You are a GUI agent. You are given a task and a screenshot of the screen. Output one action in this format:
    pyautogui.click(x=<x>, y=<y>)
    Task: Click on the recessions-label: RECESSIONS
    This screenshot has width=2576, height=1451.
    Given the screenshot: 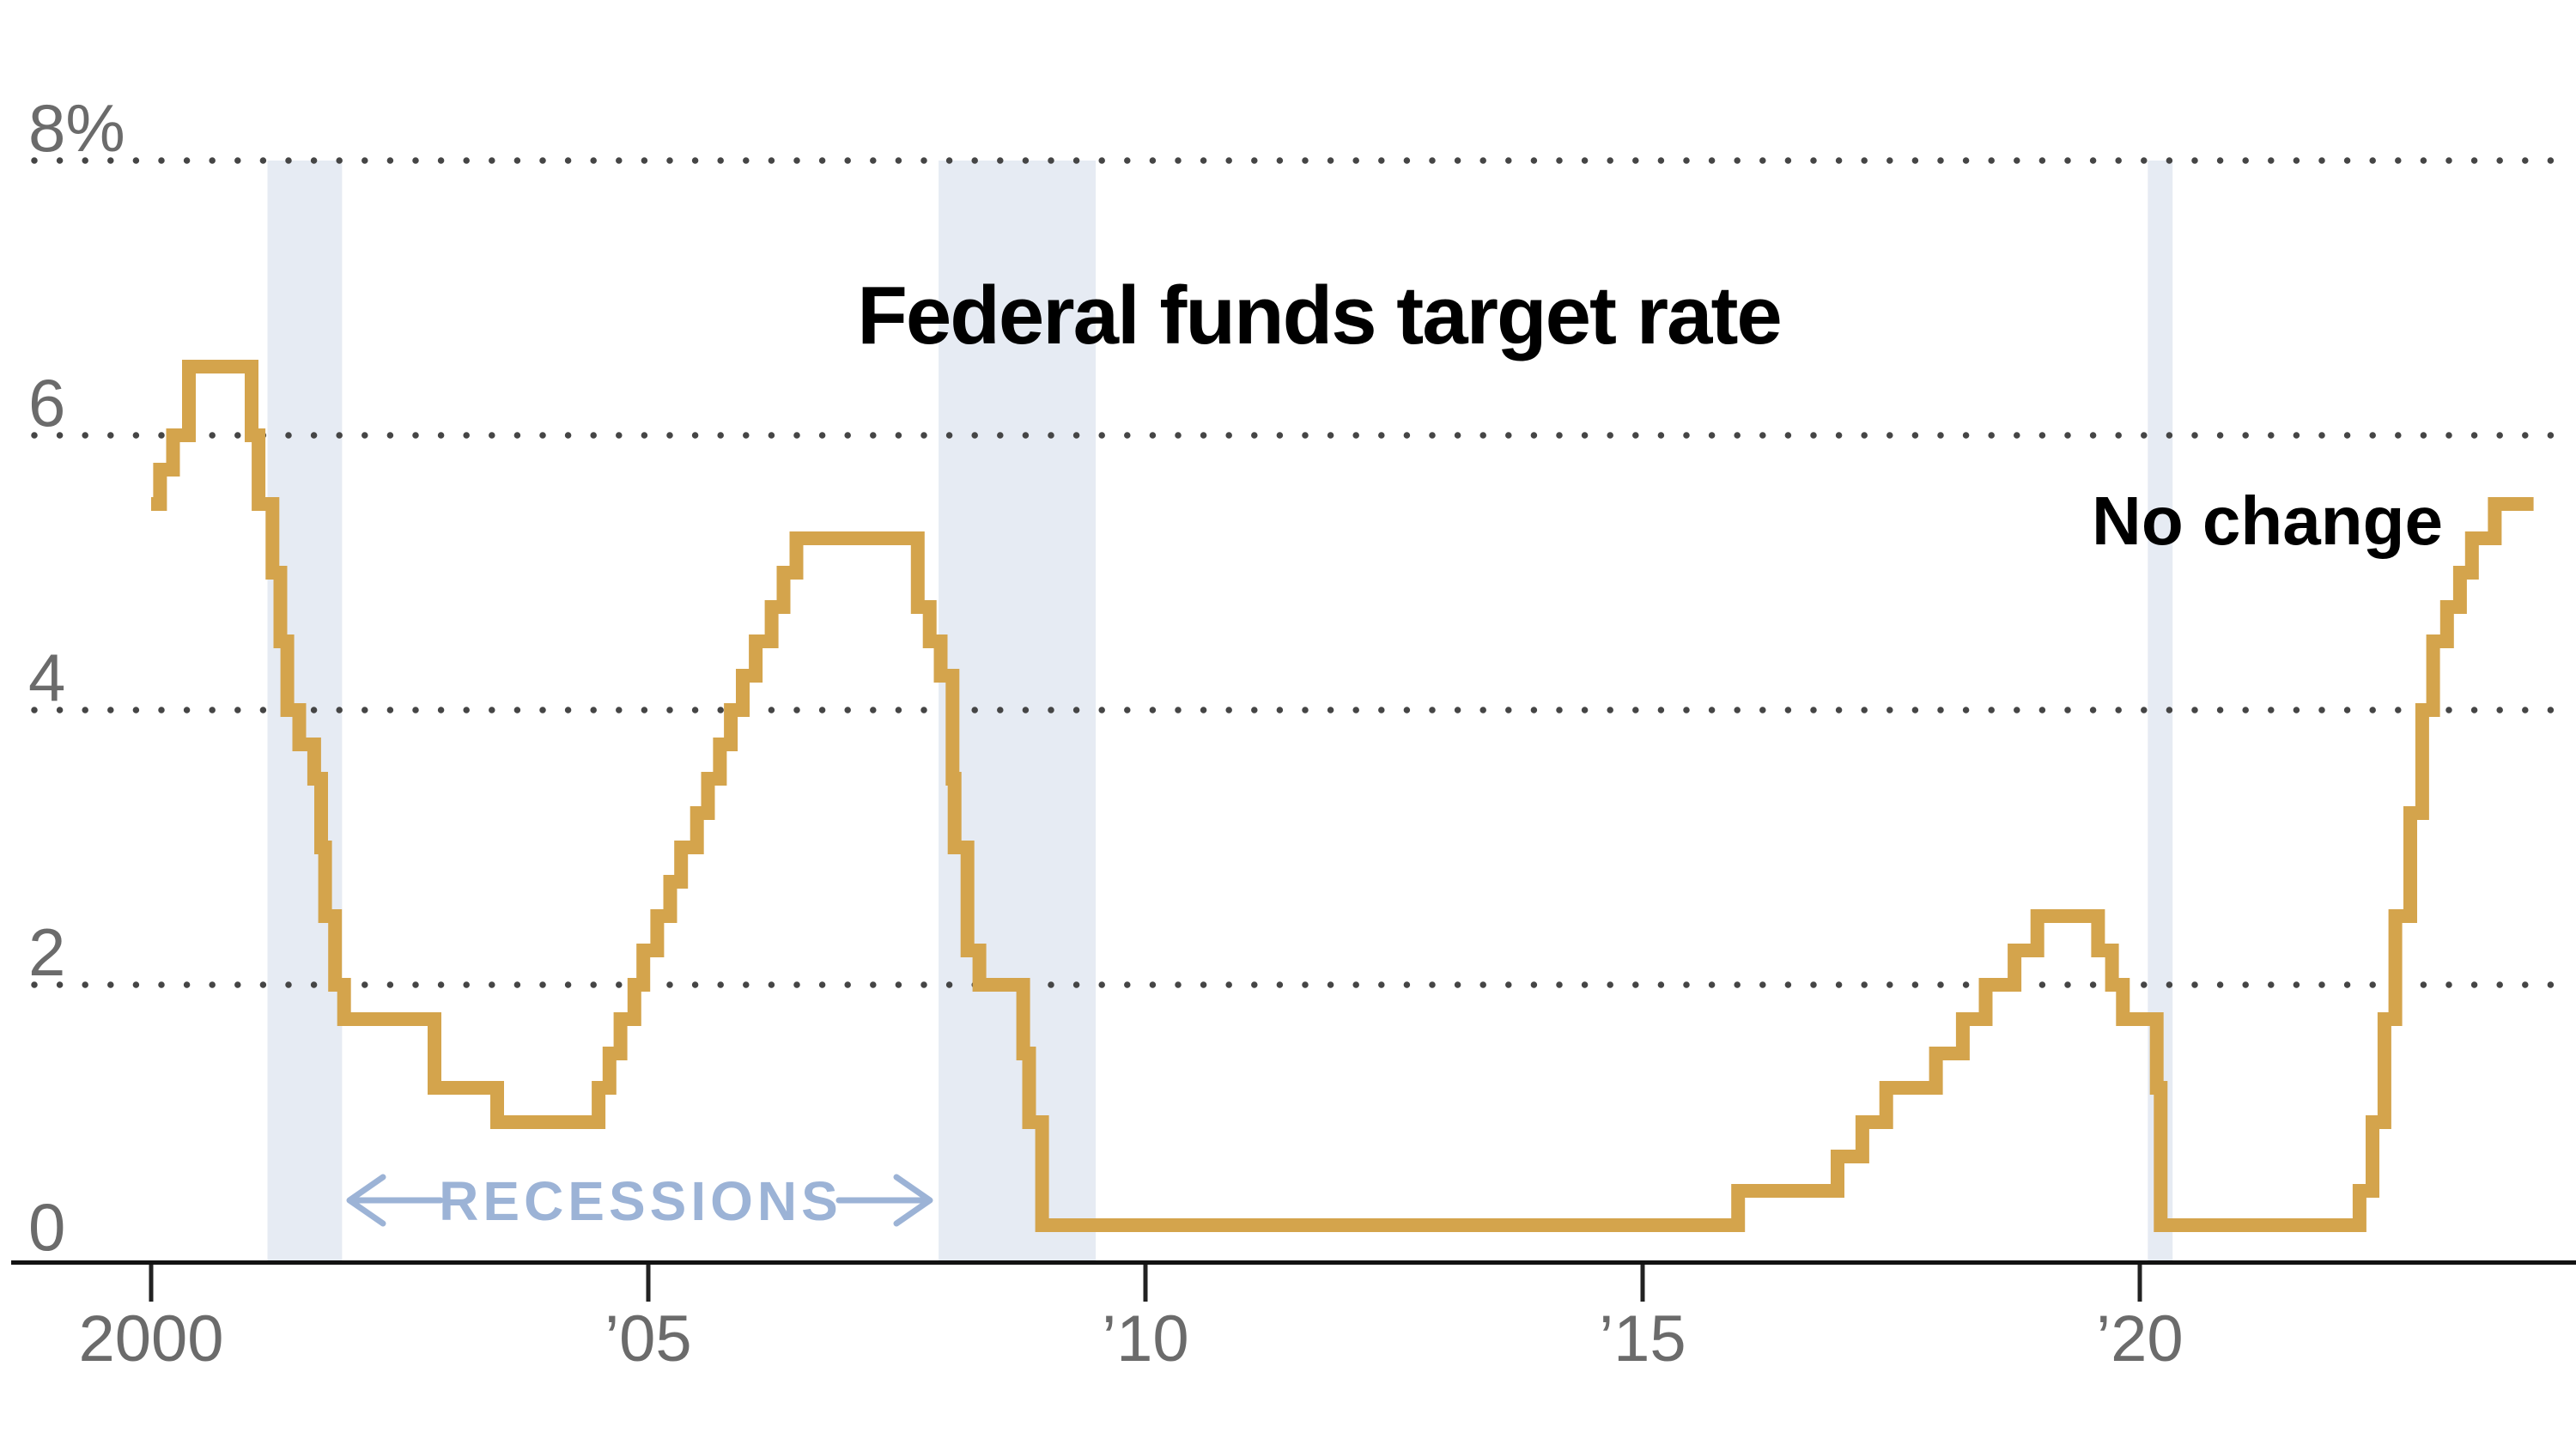 What is the action you would take?
    pyautogui.click(x=640, y=1201)
    